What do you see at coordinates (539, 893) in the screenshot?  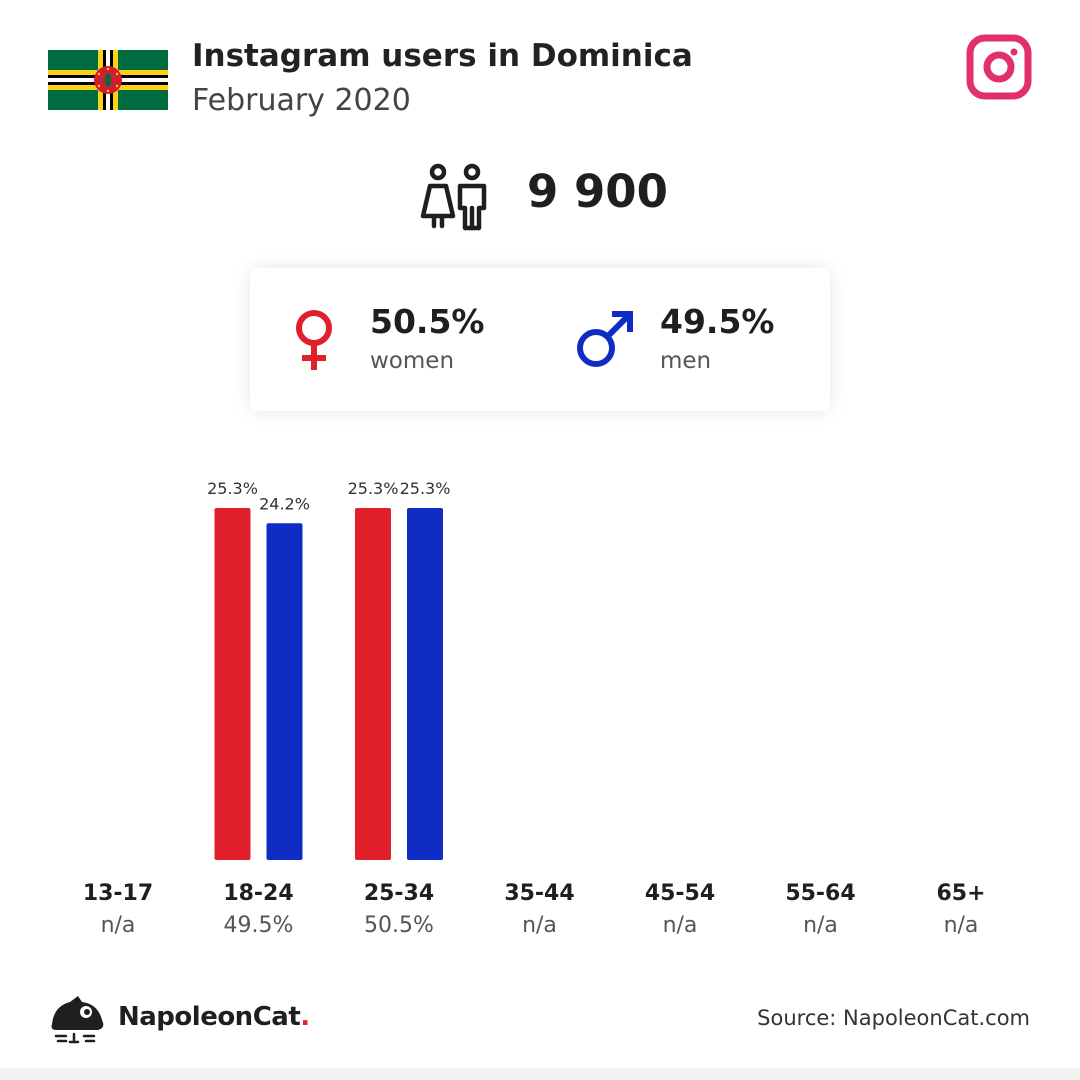 I see `category-label: 35-44` at bounding box center [539, 893].